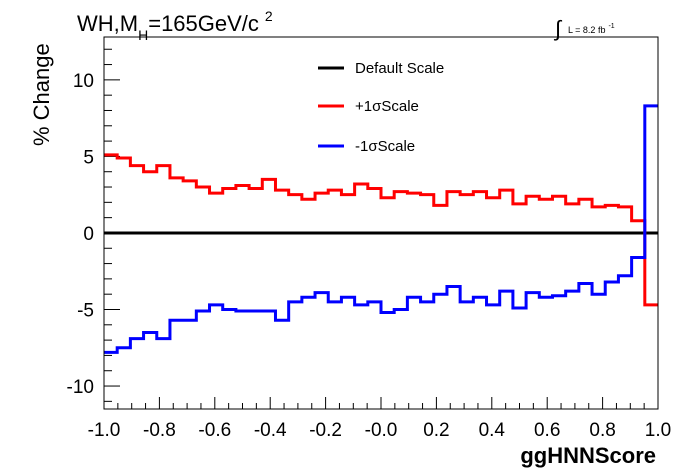 The width and height of the screenshot is (696, 472). I want to click on chart-title: WH,MH=165GeV/c 2, so click(175, 25).